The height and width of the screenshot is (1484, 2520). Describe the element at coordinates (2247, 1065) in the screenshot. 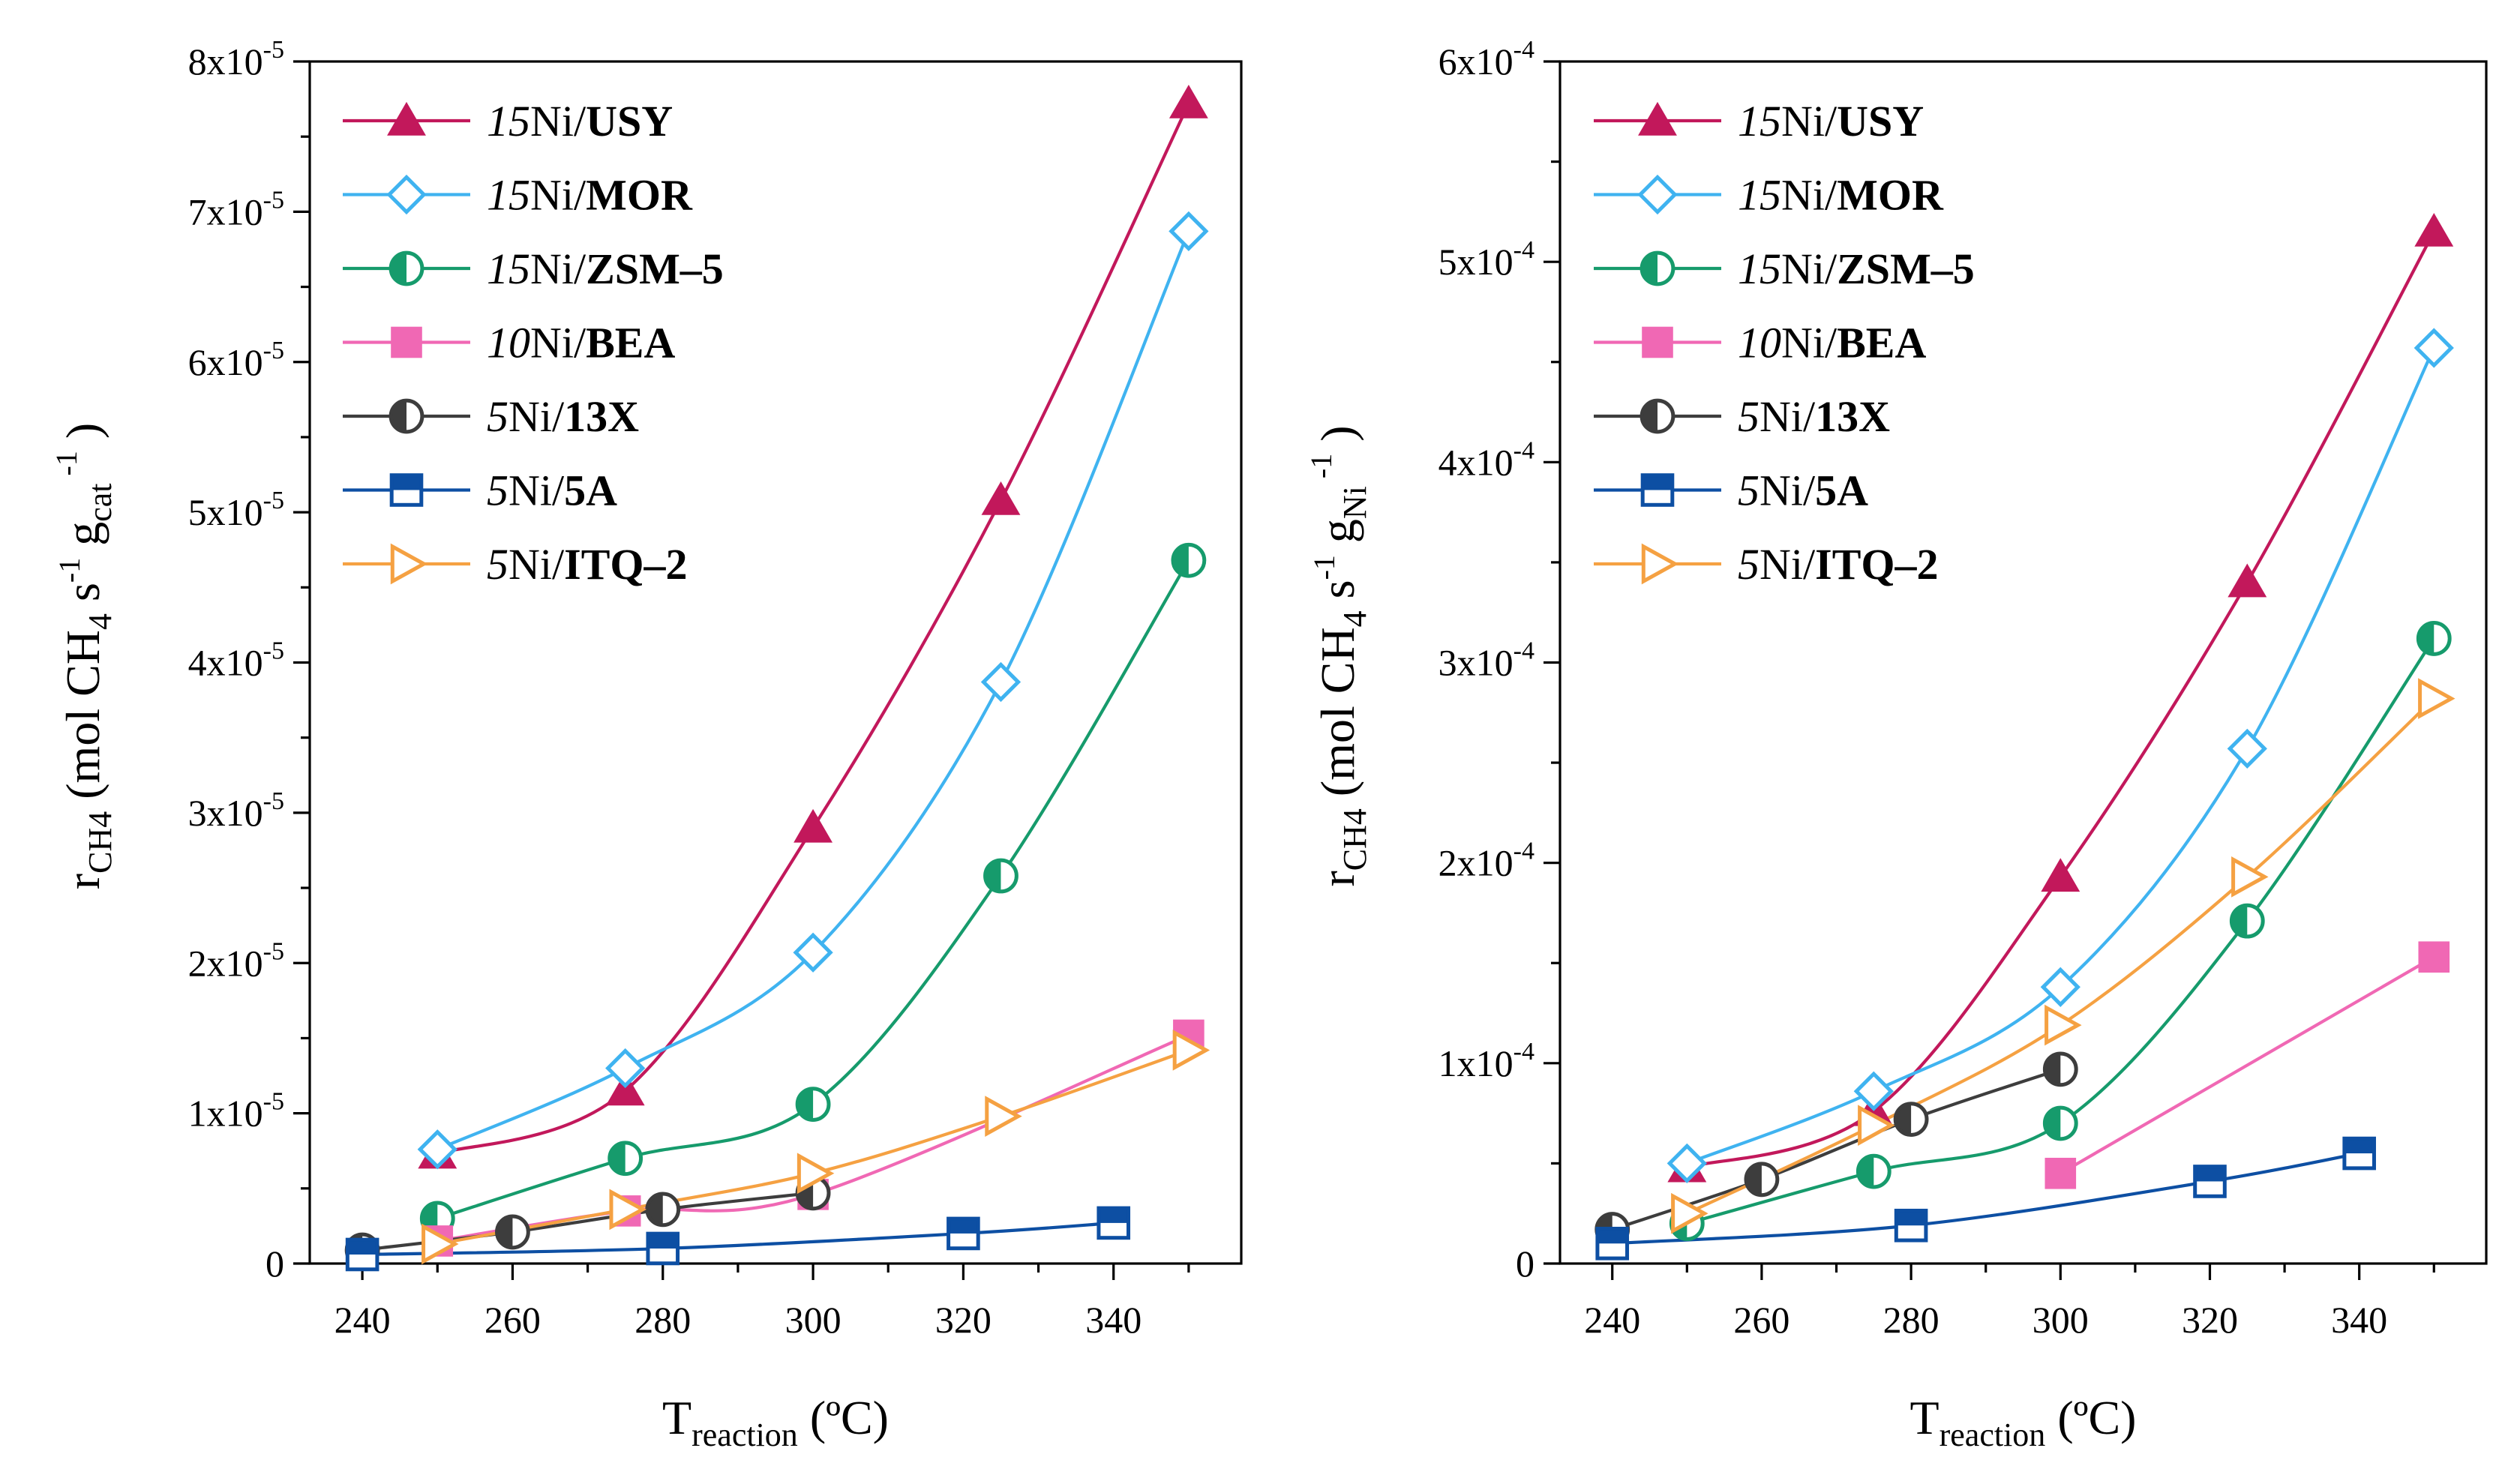

I see `series-markers-bea` at that location.